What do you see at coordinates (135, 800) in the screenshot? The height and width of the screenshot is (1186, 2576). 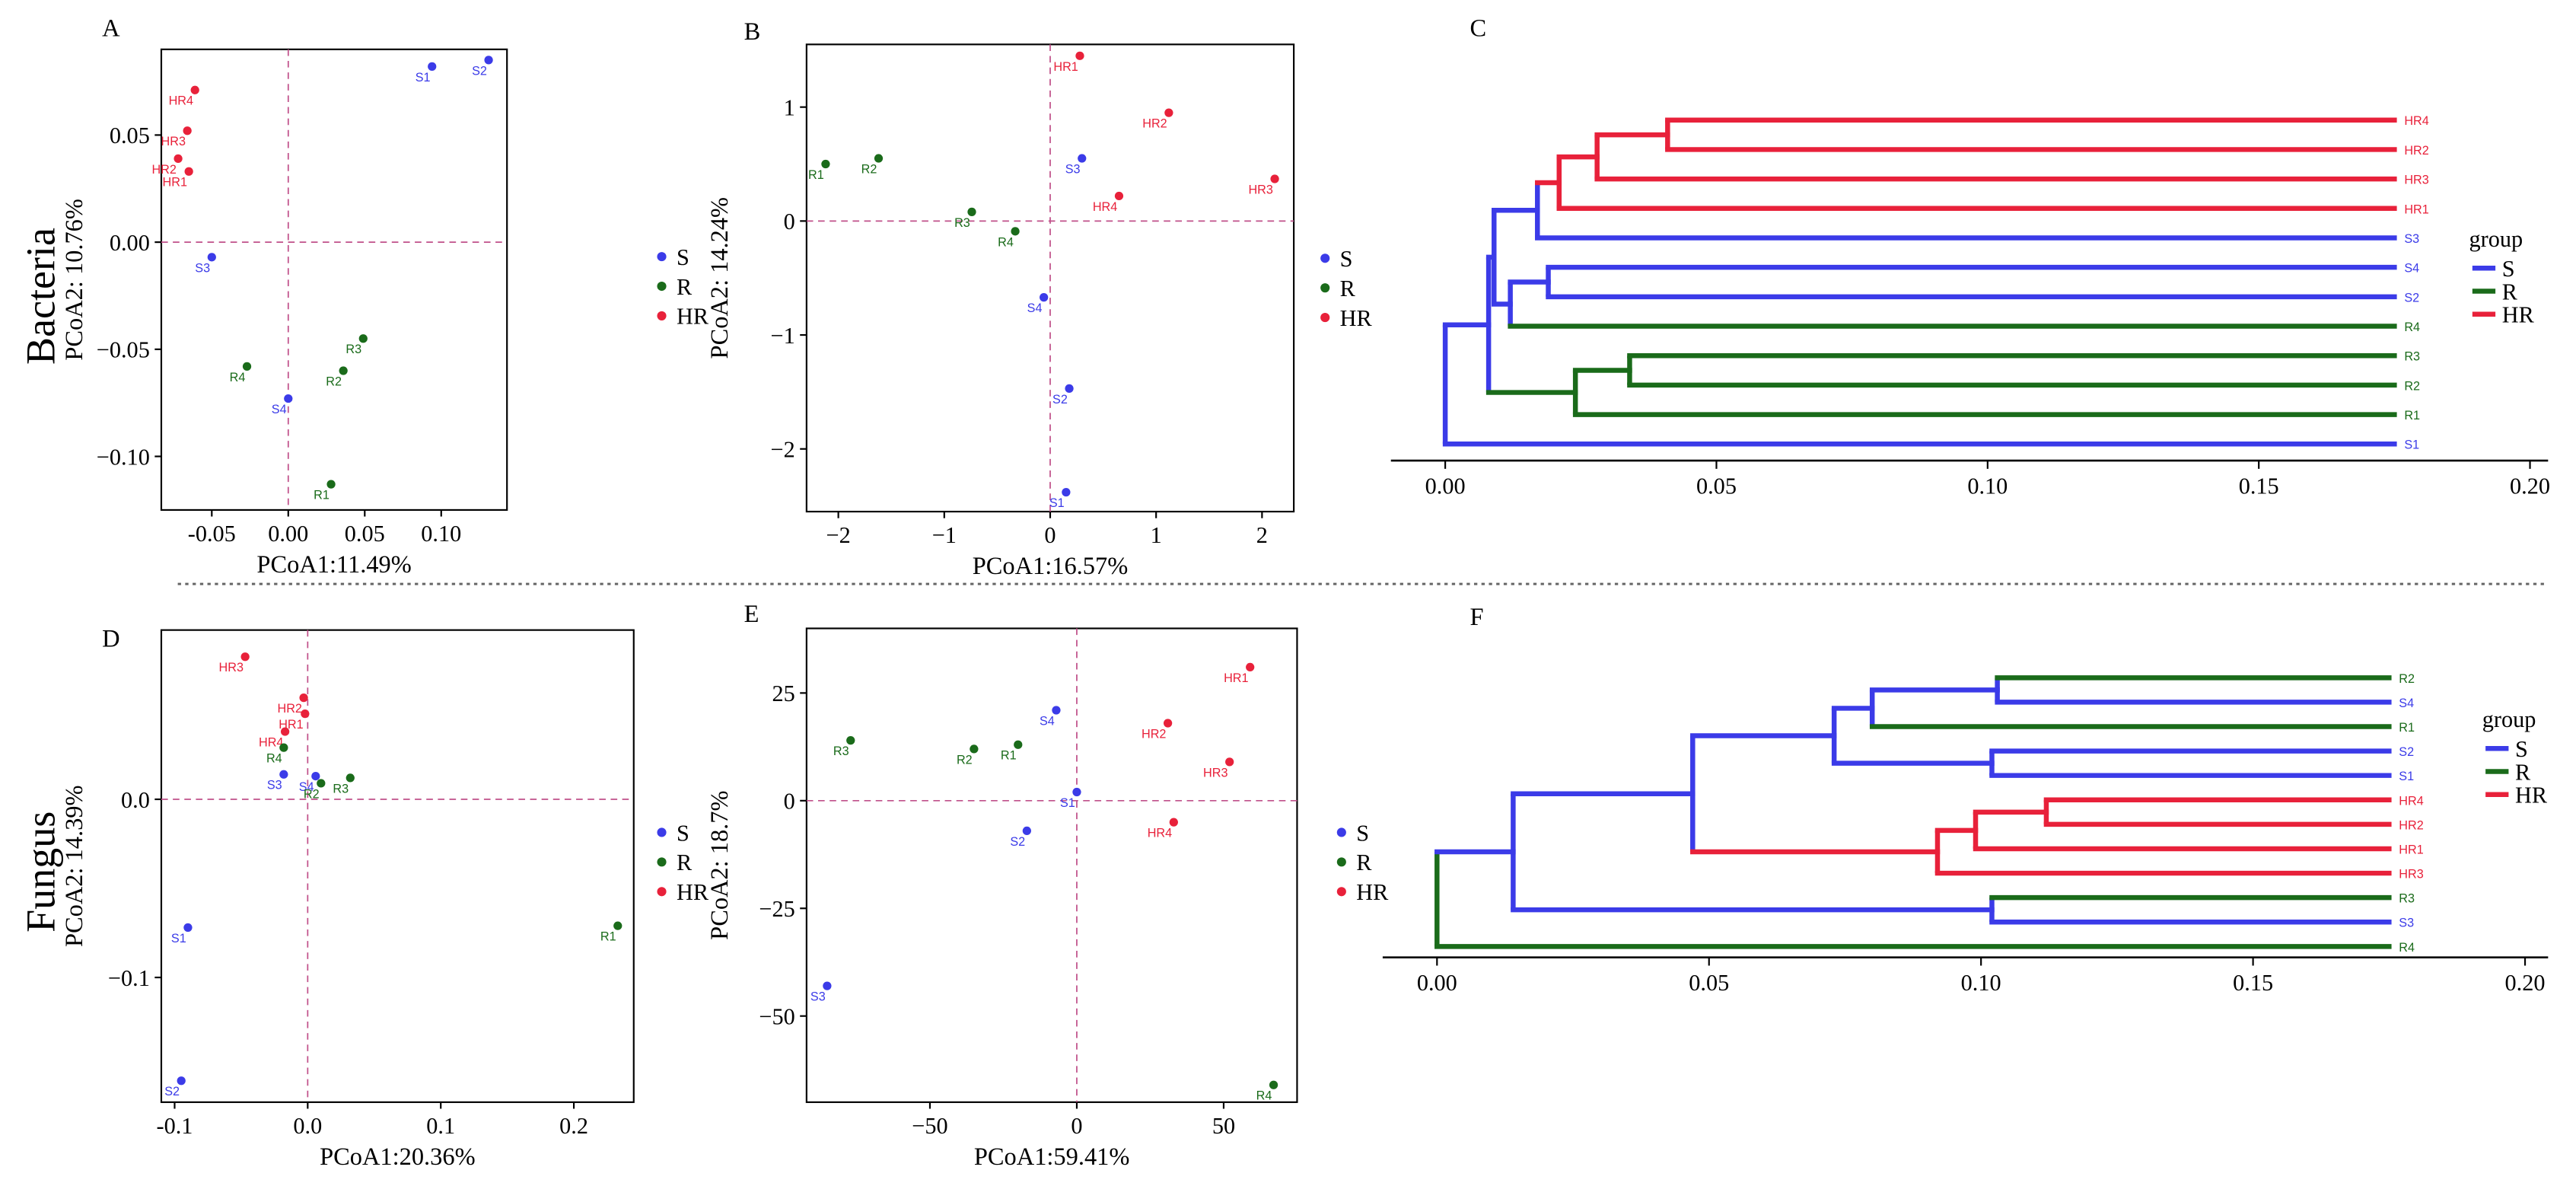 I see `y-tick-label-d: 0.0` at bounding box center [135, 800].